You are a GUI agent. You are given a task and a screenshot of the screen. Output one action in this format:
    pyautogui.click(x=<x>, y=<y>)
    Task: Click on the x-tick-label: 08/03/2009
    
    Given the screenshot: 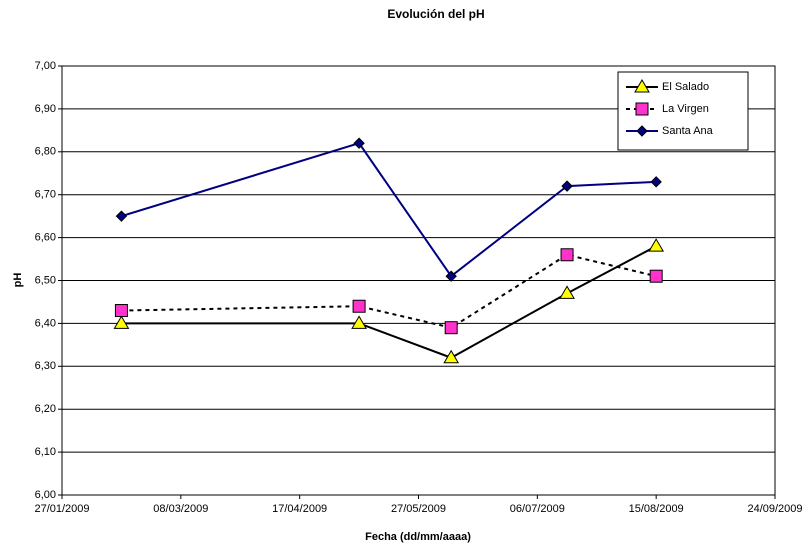 What is the action you would take?
    pyautogui.click(x=180, y=509)
    